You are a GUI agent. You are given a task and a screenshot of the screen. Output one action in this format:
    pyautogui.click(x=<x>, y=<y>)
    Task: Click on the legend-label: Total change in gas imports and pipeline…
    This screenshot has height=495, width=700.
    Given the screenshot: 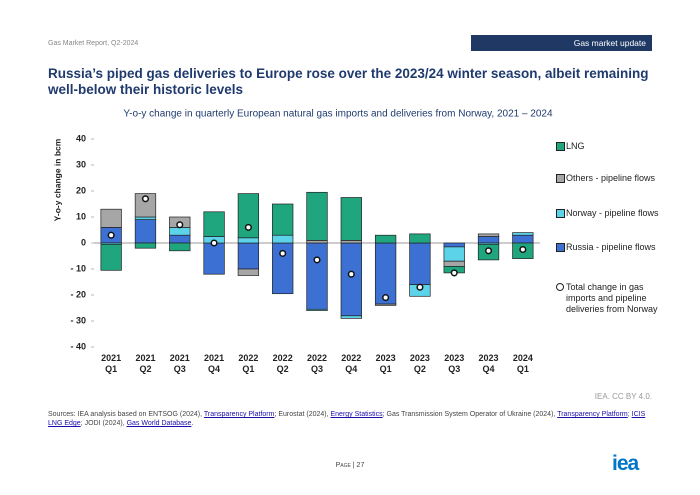 What is the action you would take?
    pyautogui.click(x=612, y=298)
    